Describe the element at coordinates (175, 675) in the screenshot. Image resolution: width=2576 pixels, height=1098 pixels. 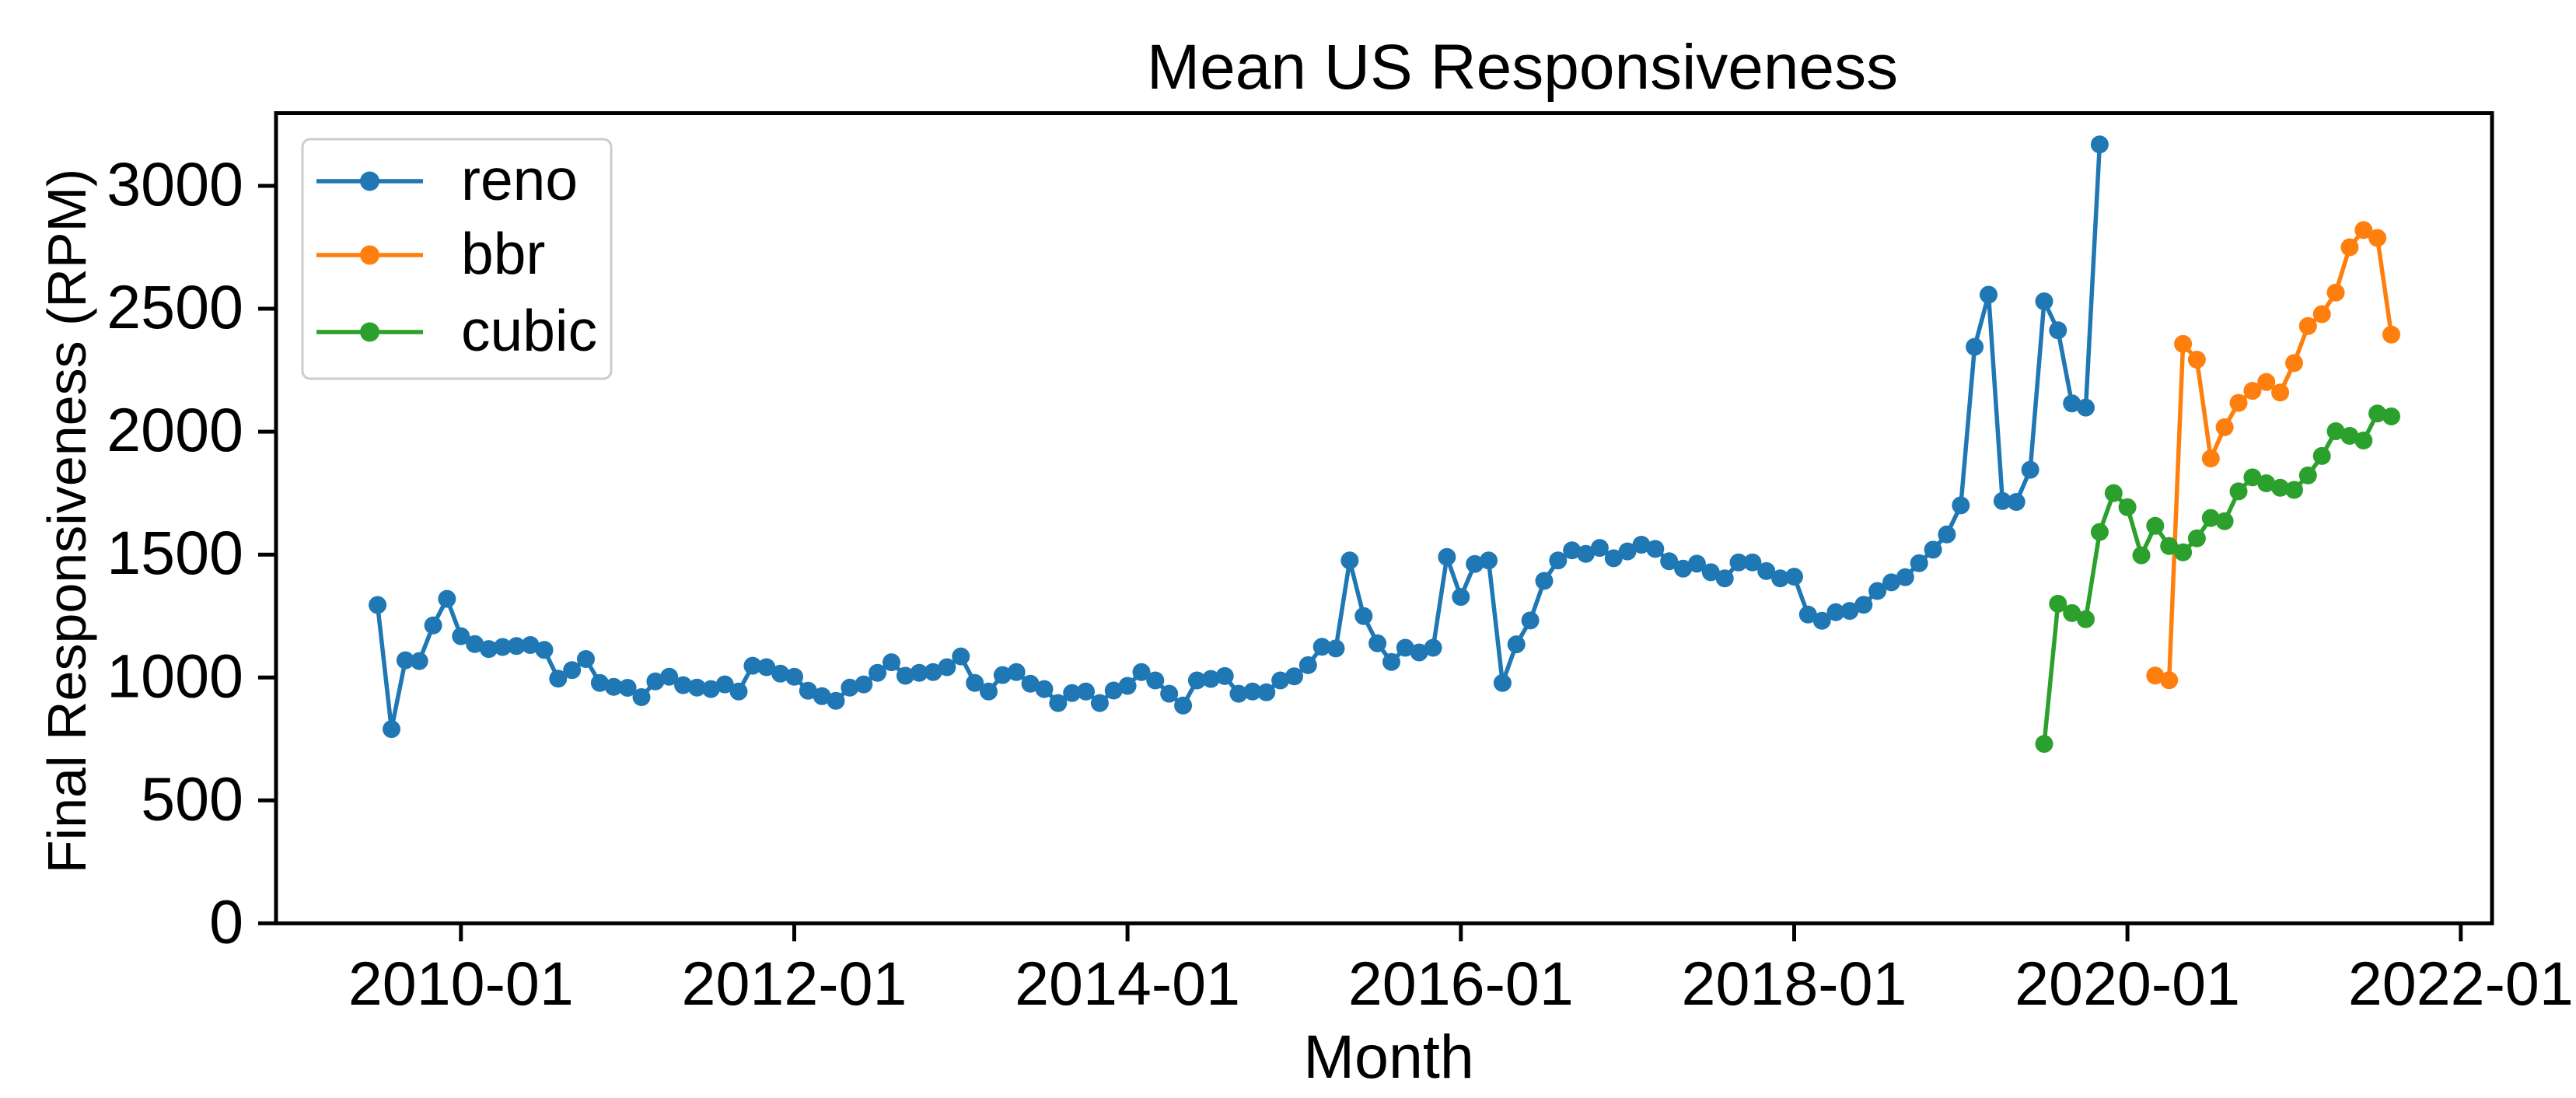
I see `svg-text: 1000` at that location.